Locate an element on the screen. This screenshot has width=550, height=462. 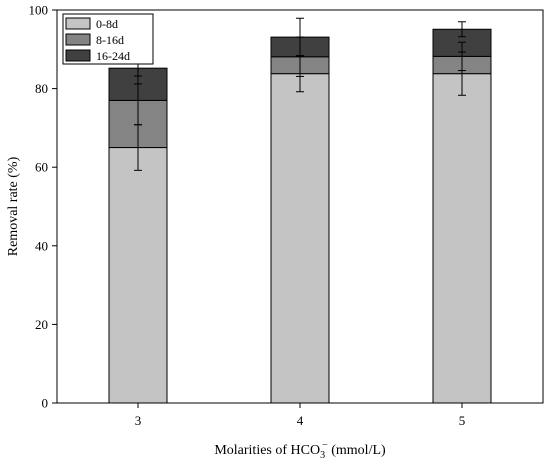
x-axis-label-superscript: − is located at coordinates (325, 445).